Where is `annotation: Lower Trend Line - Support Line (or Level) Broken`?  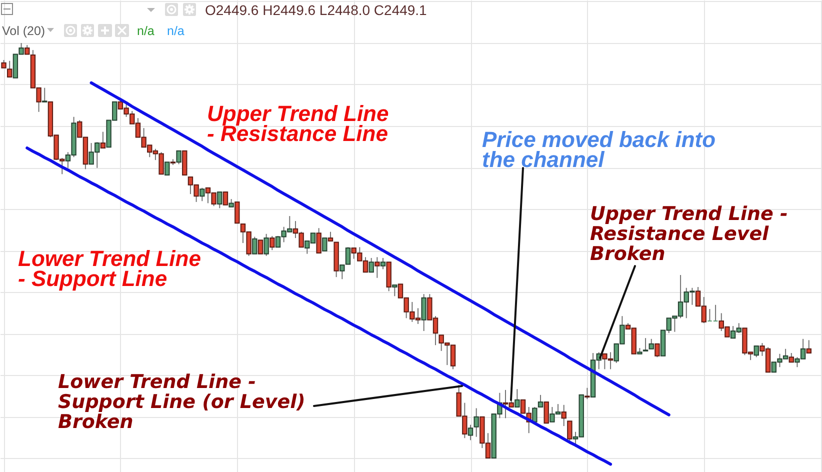
annotation: Lower Trend Line - Support Line (or Level) Broken is located at coordinates (182, 402).